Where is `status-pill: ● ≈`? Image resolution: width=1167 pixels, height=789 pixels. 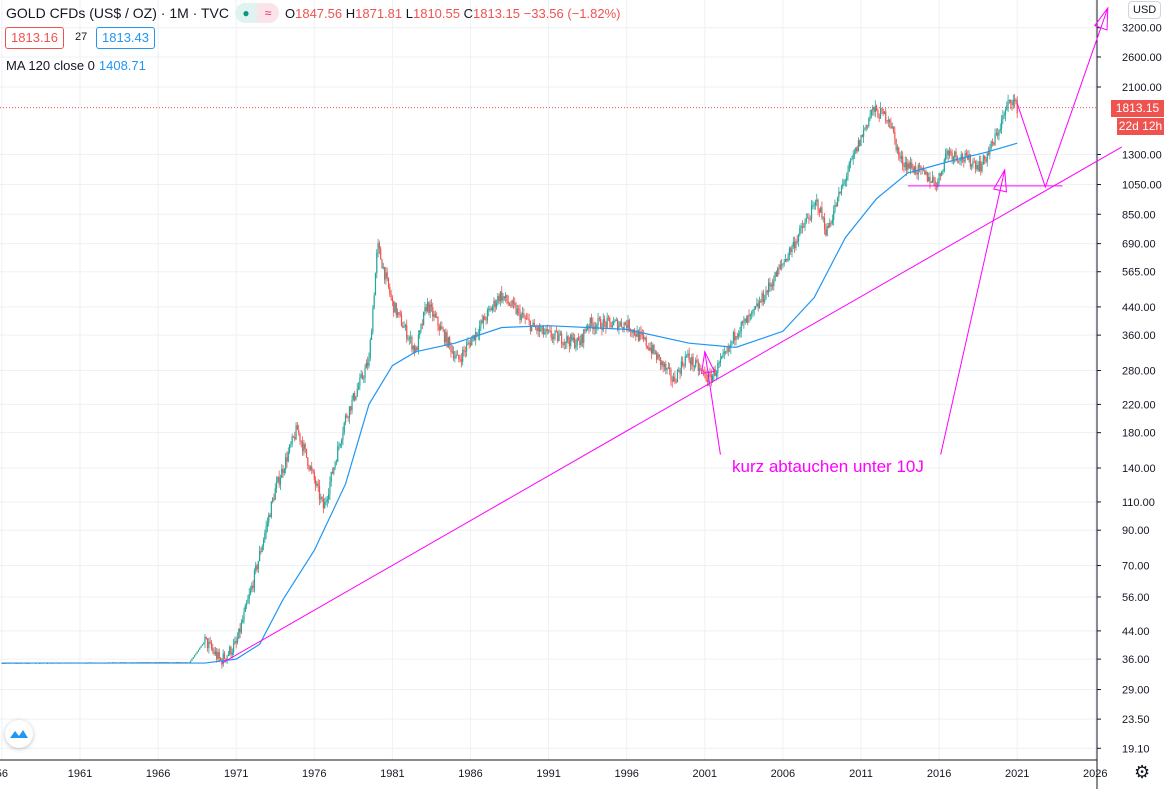
status-pill: ● ≈ is located at coordinates (256, 13).